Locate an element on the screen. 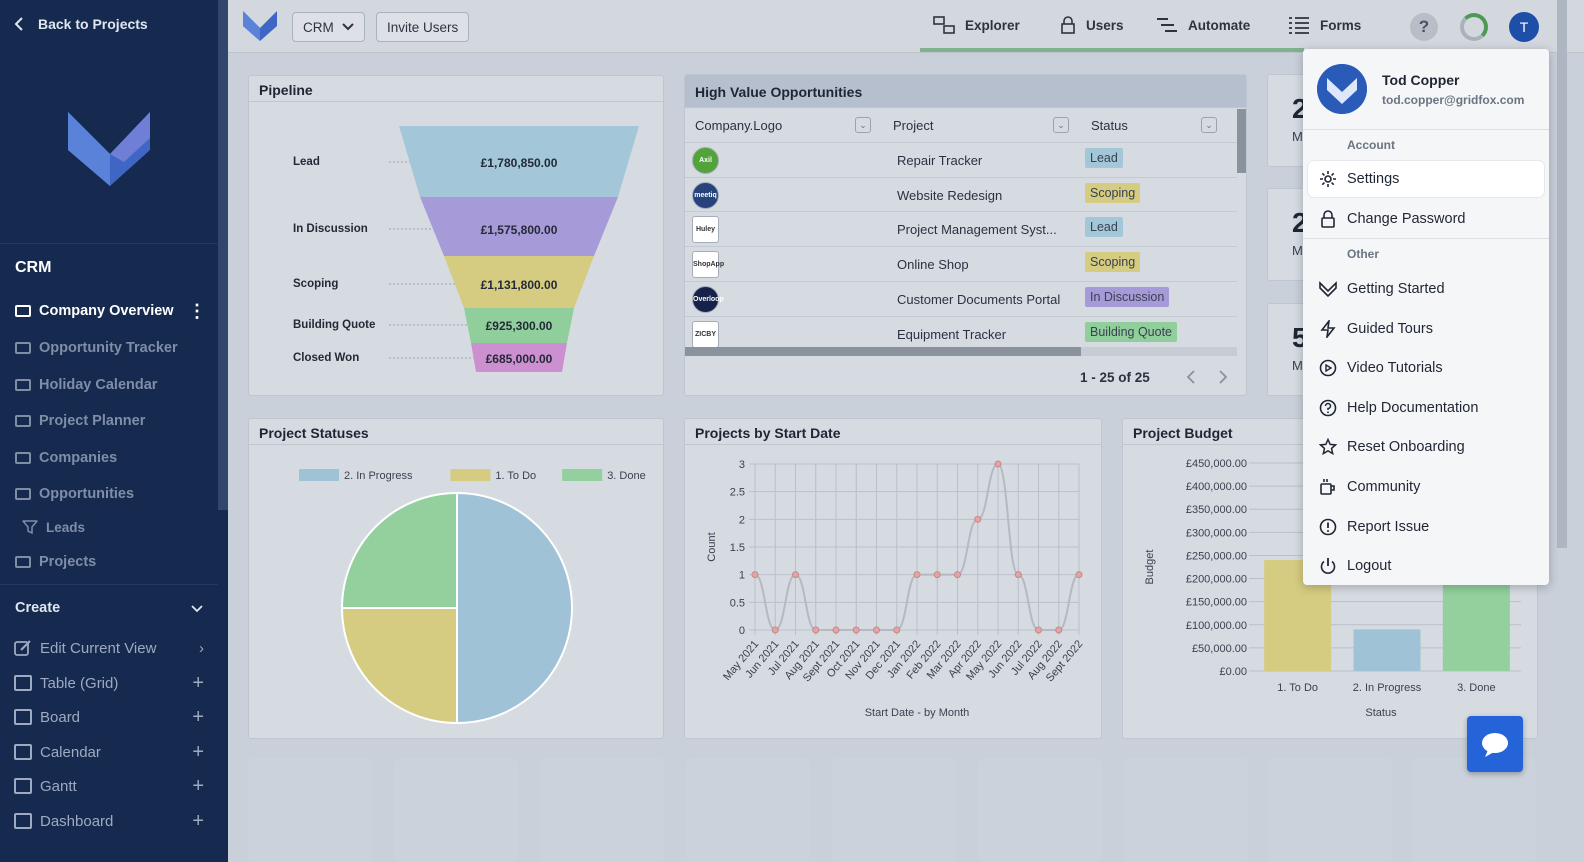 This screenshot has height=862, width=1584. onboarding-progress-ring is located at coordinates (1474, 27).